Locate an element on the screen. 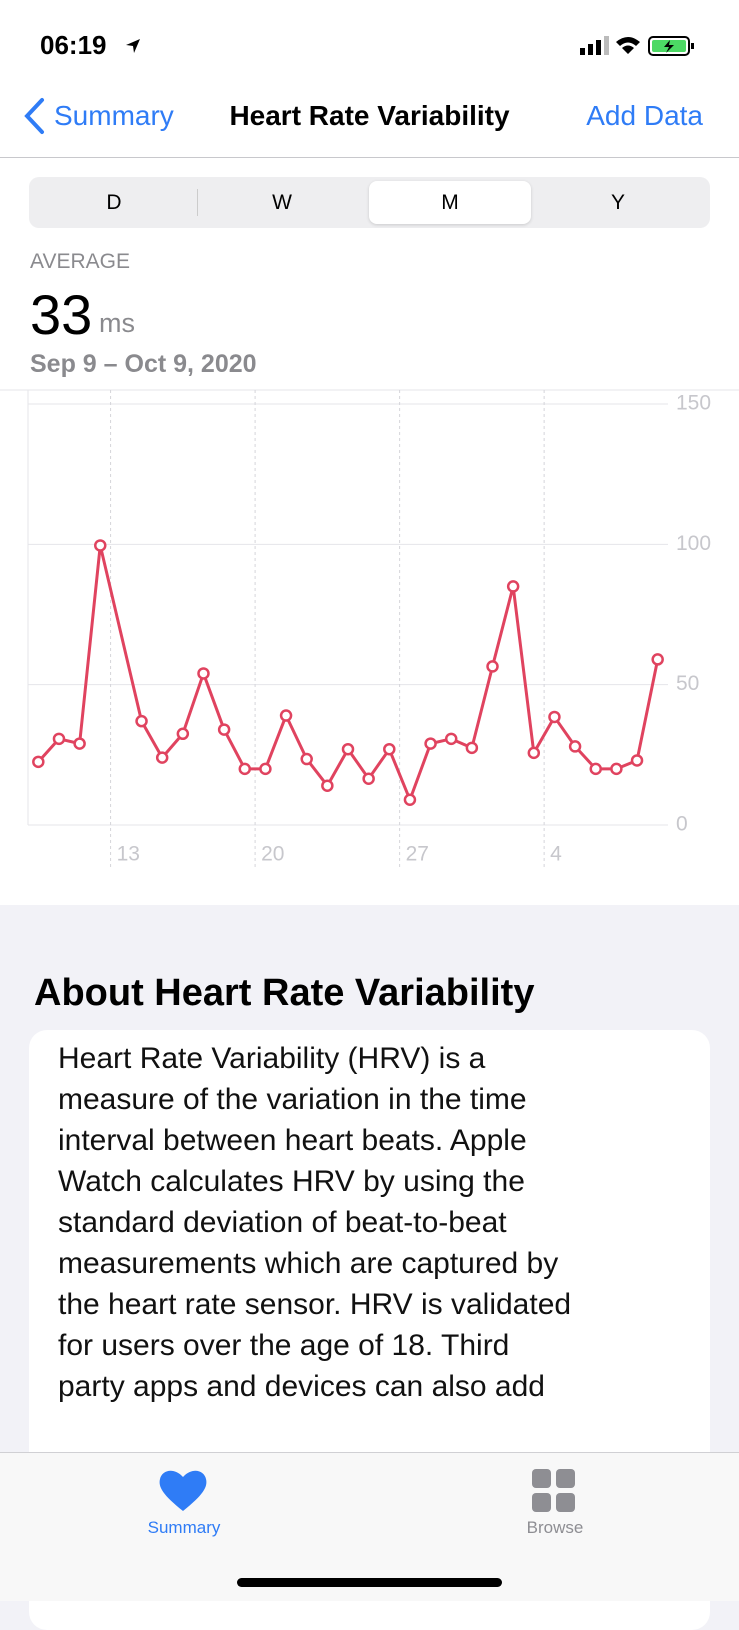 Image resolution: width=739 pixels, height=1630 pixels. y-tick-label: 150 is located at coordinates (693, 403).